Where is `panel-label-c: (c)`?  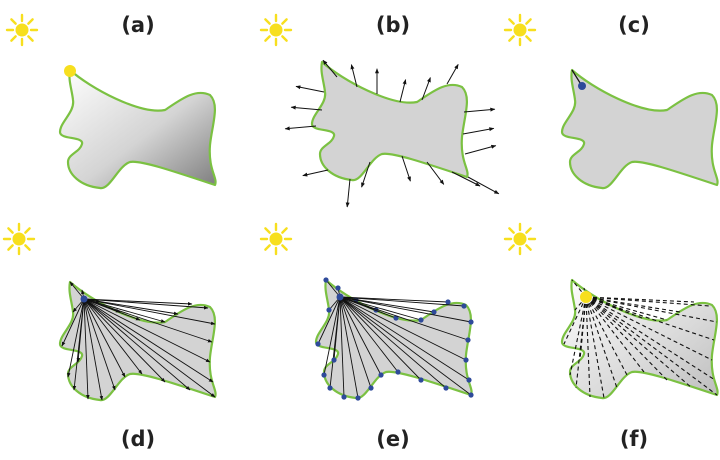 panel-label-c: (c) is located at coordinates (634, 25).